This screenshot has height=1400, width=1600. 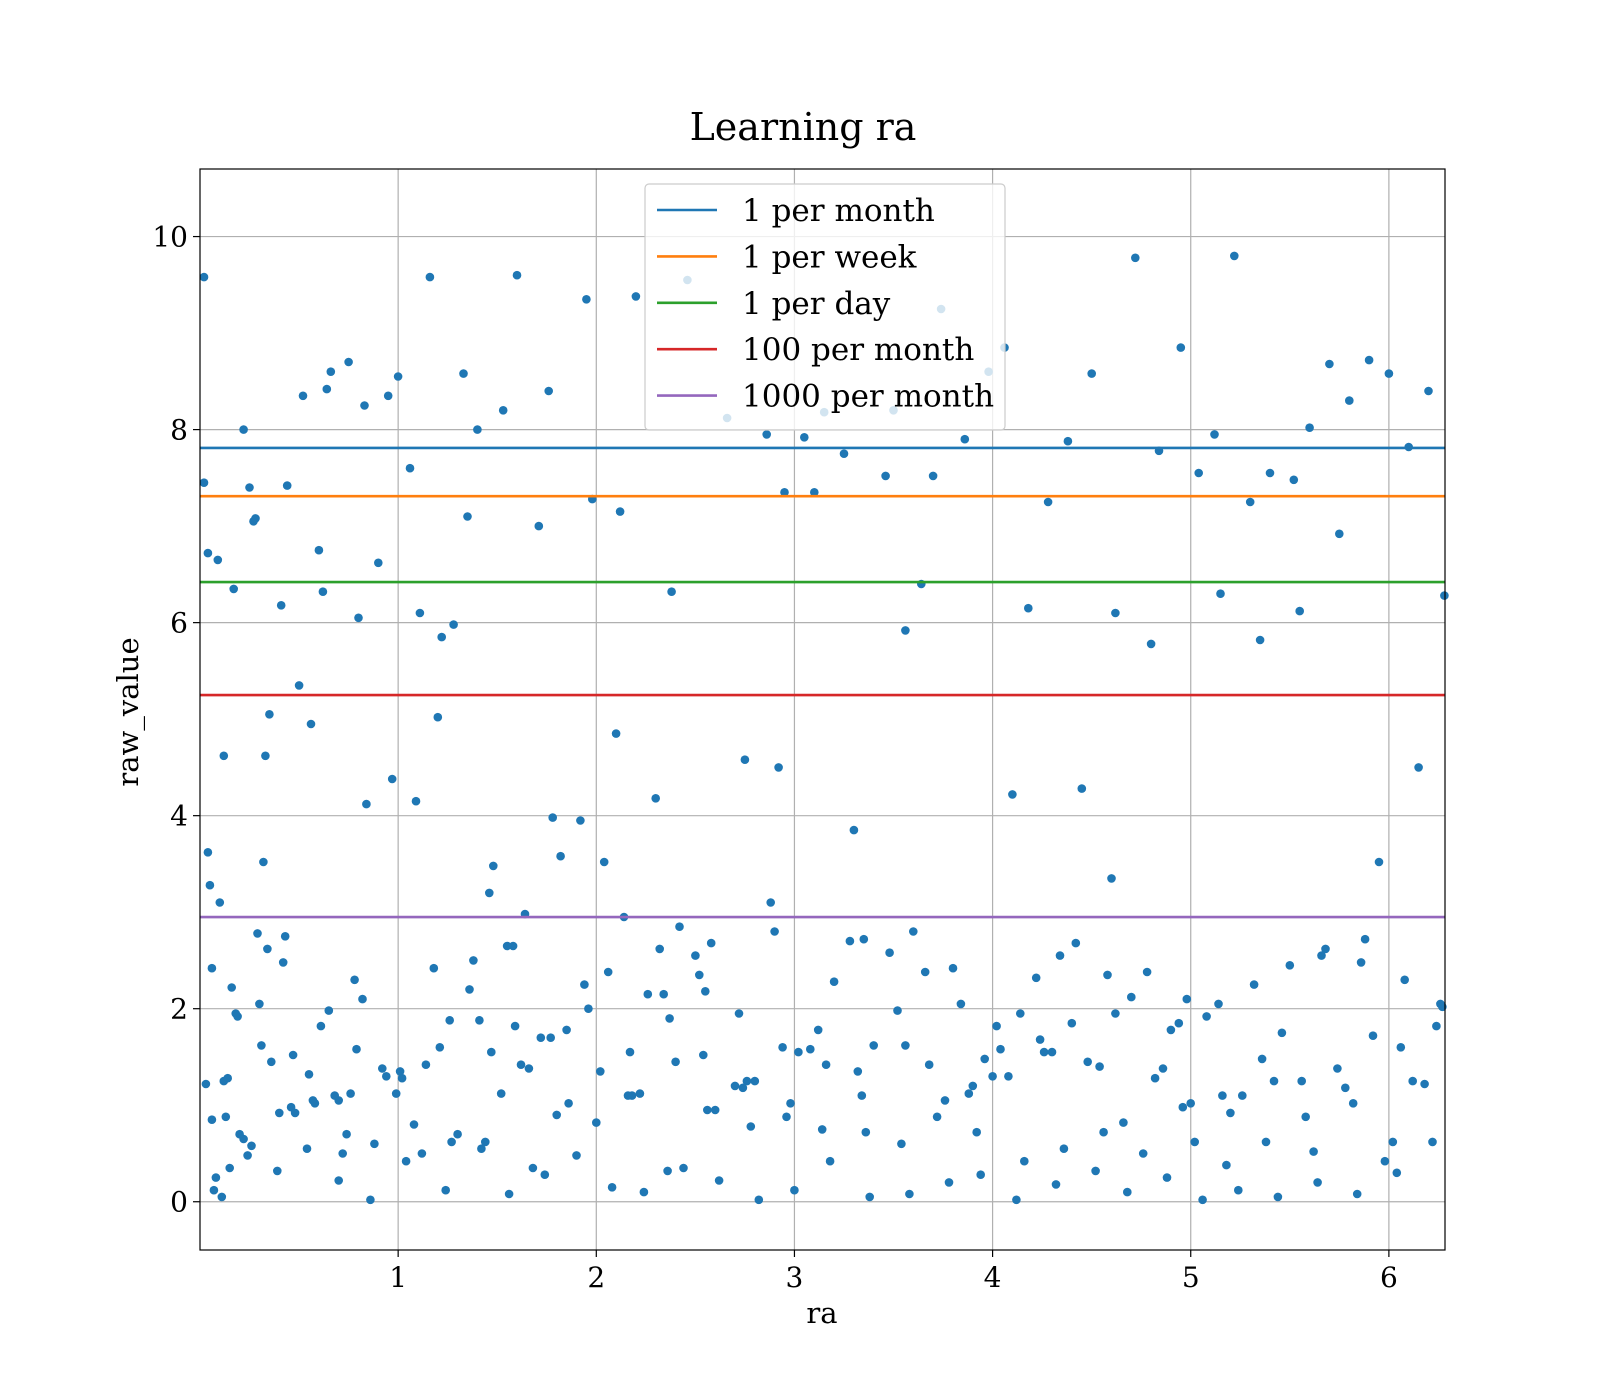 What do you see at coordinates (829, 257) in the screenshot?
I see `legend-label: 1 per week` at bounding box center [829, 257].